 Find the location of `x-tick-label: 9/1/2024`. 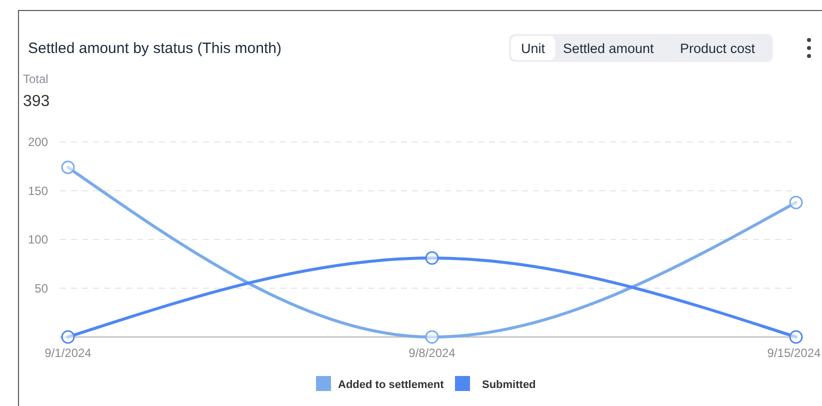

x-tick-label: 9/1/2024 is located at coordinates (68, 353).